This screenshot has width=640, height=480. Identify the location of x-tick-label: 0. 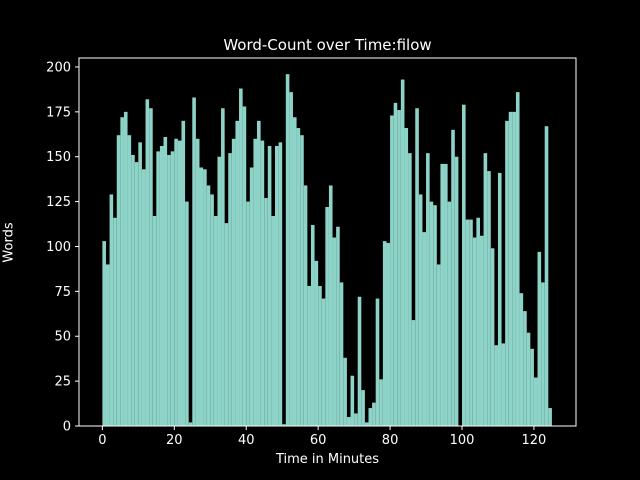
(102, 440).